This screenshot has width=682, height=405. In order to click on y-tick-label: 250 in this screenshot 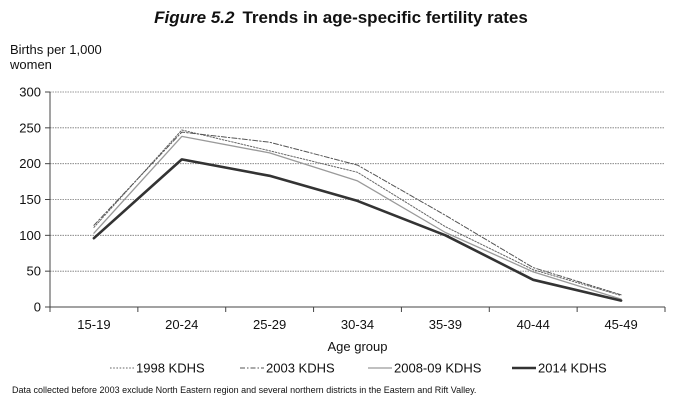, I will do `click(30, 127)`.